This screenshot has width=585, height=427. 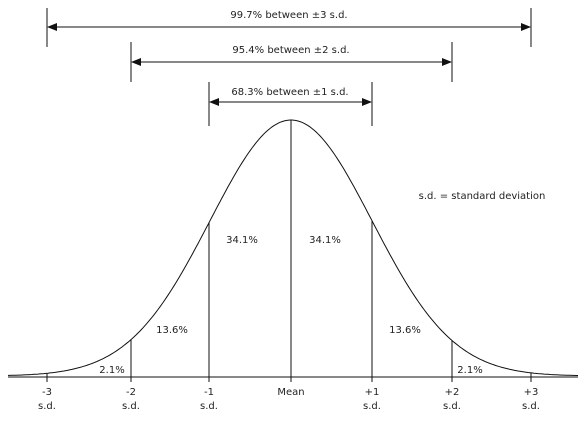 I want to click on axis-label: -1, so click(x=209, y=392).